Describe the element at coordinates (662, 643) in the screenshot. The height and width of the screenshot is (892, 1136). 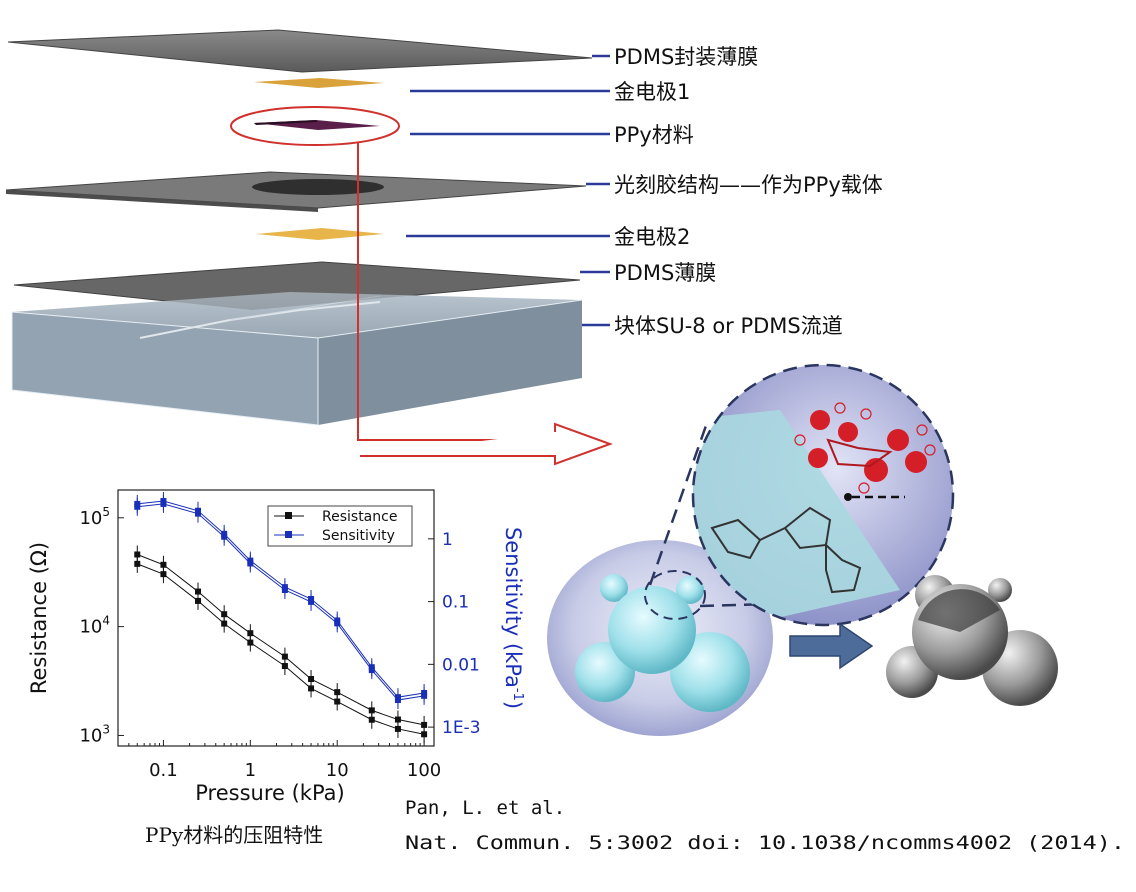
I see `aqua-molecule` at that location.